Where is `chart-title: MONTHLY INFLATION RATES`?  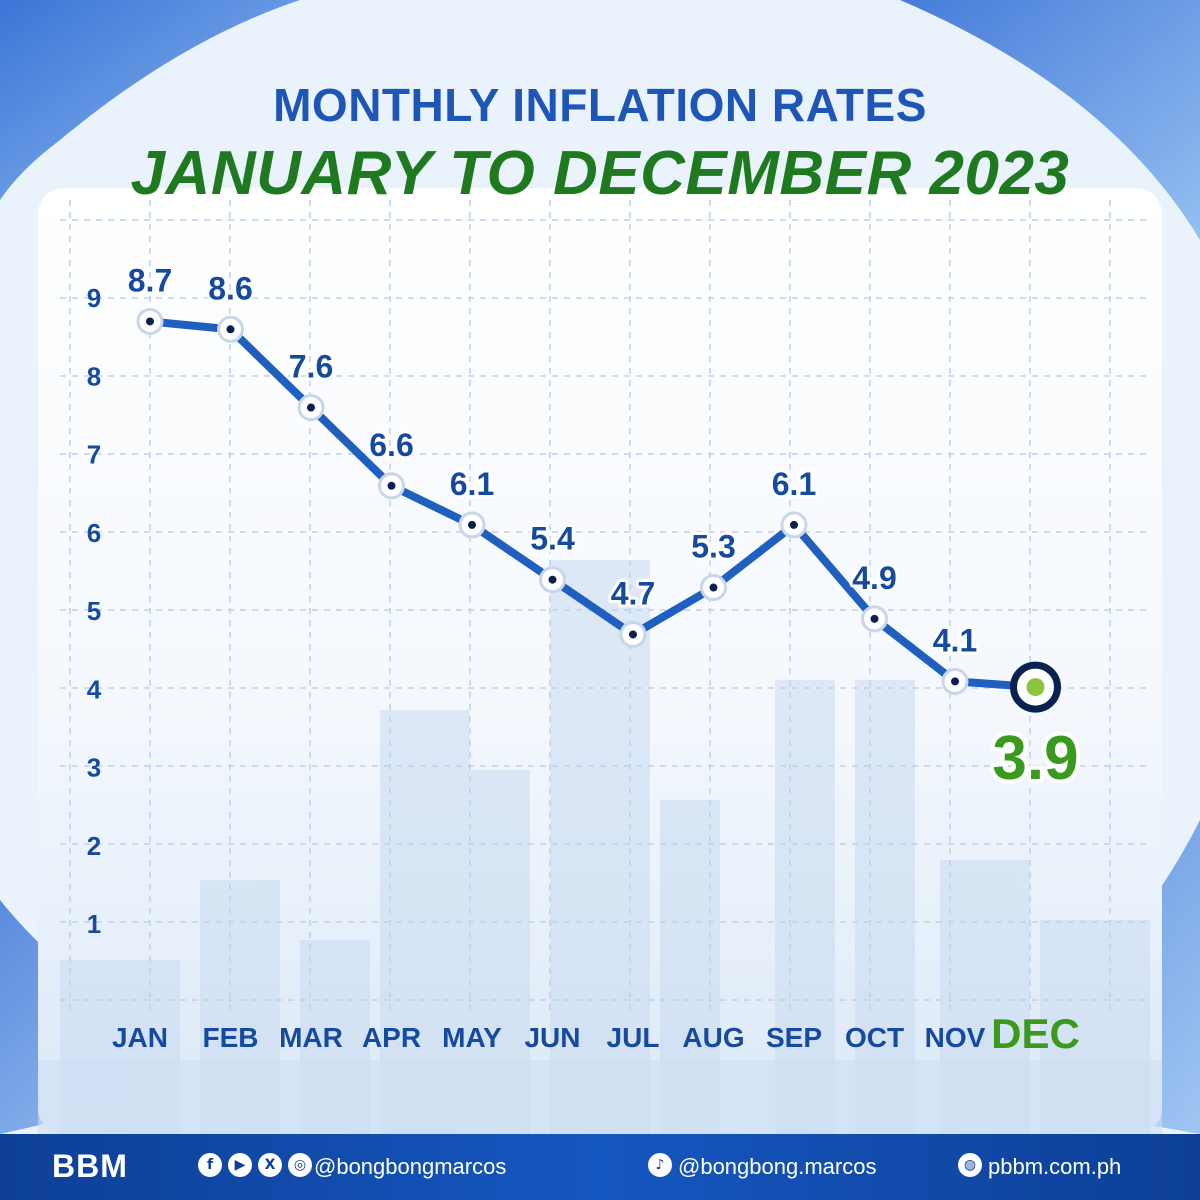 chart-title: MONTHLY INFLATION RATES is located at coordinates (600, 105).